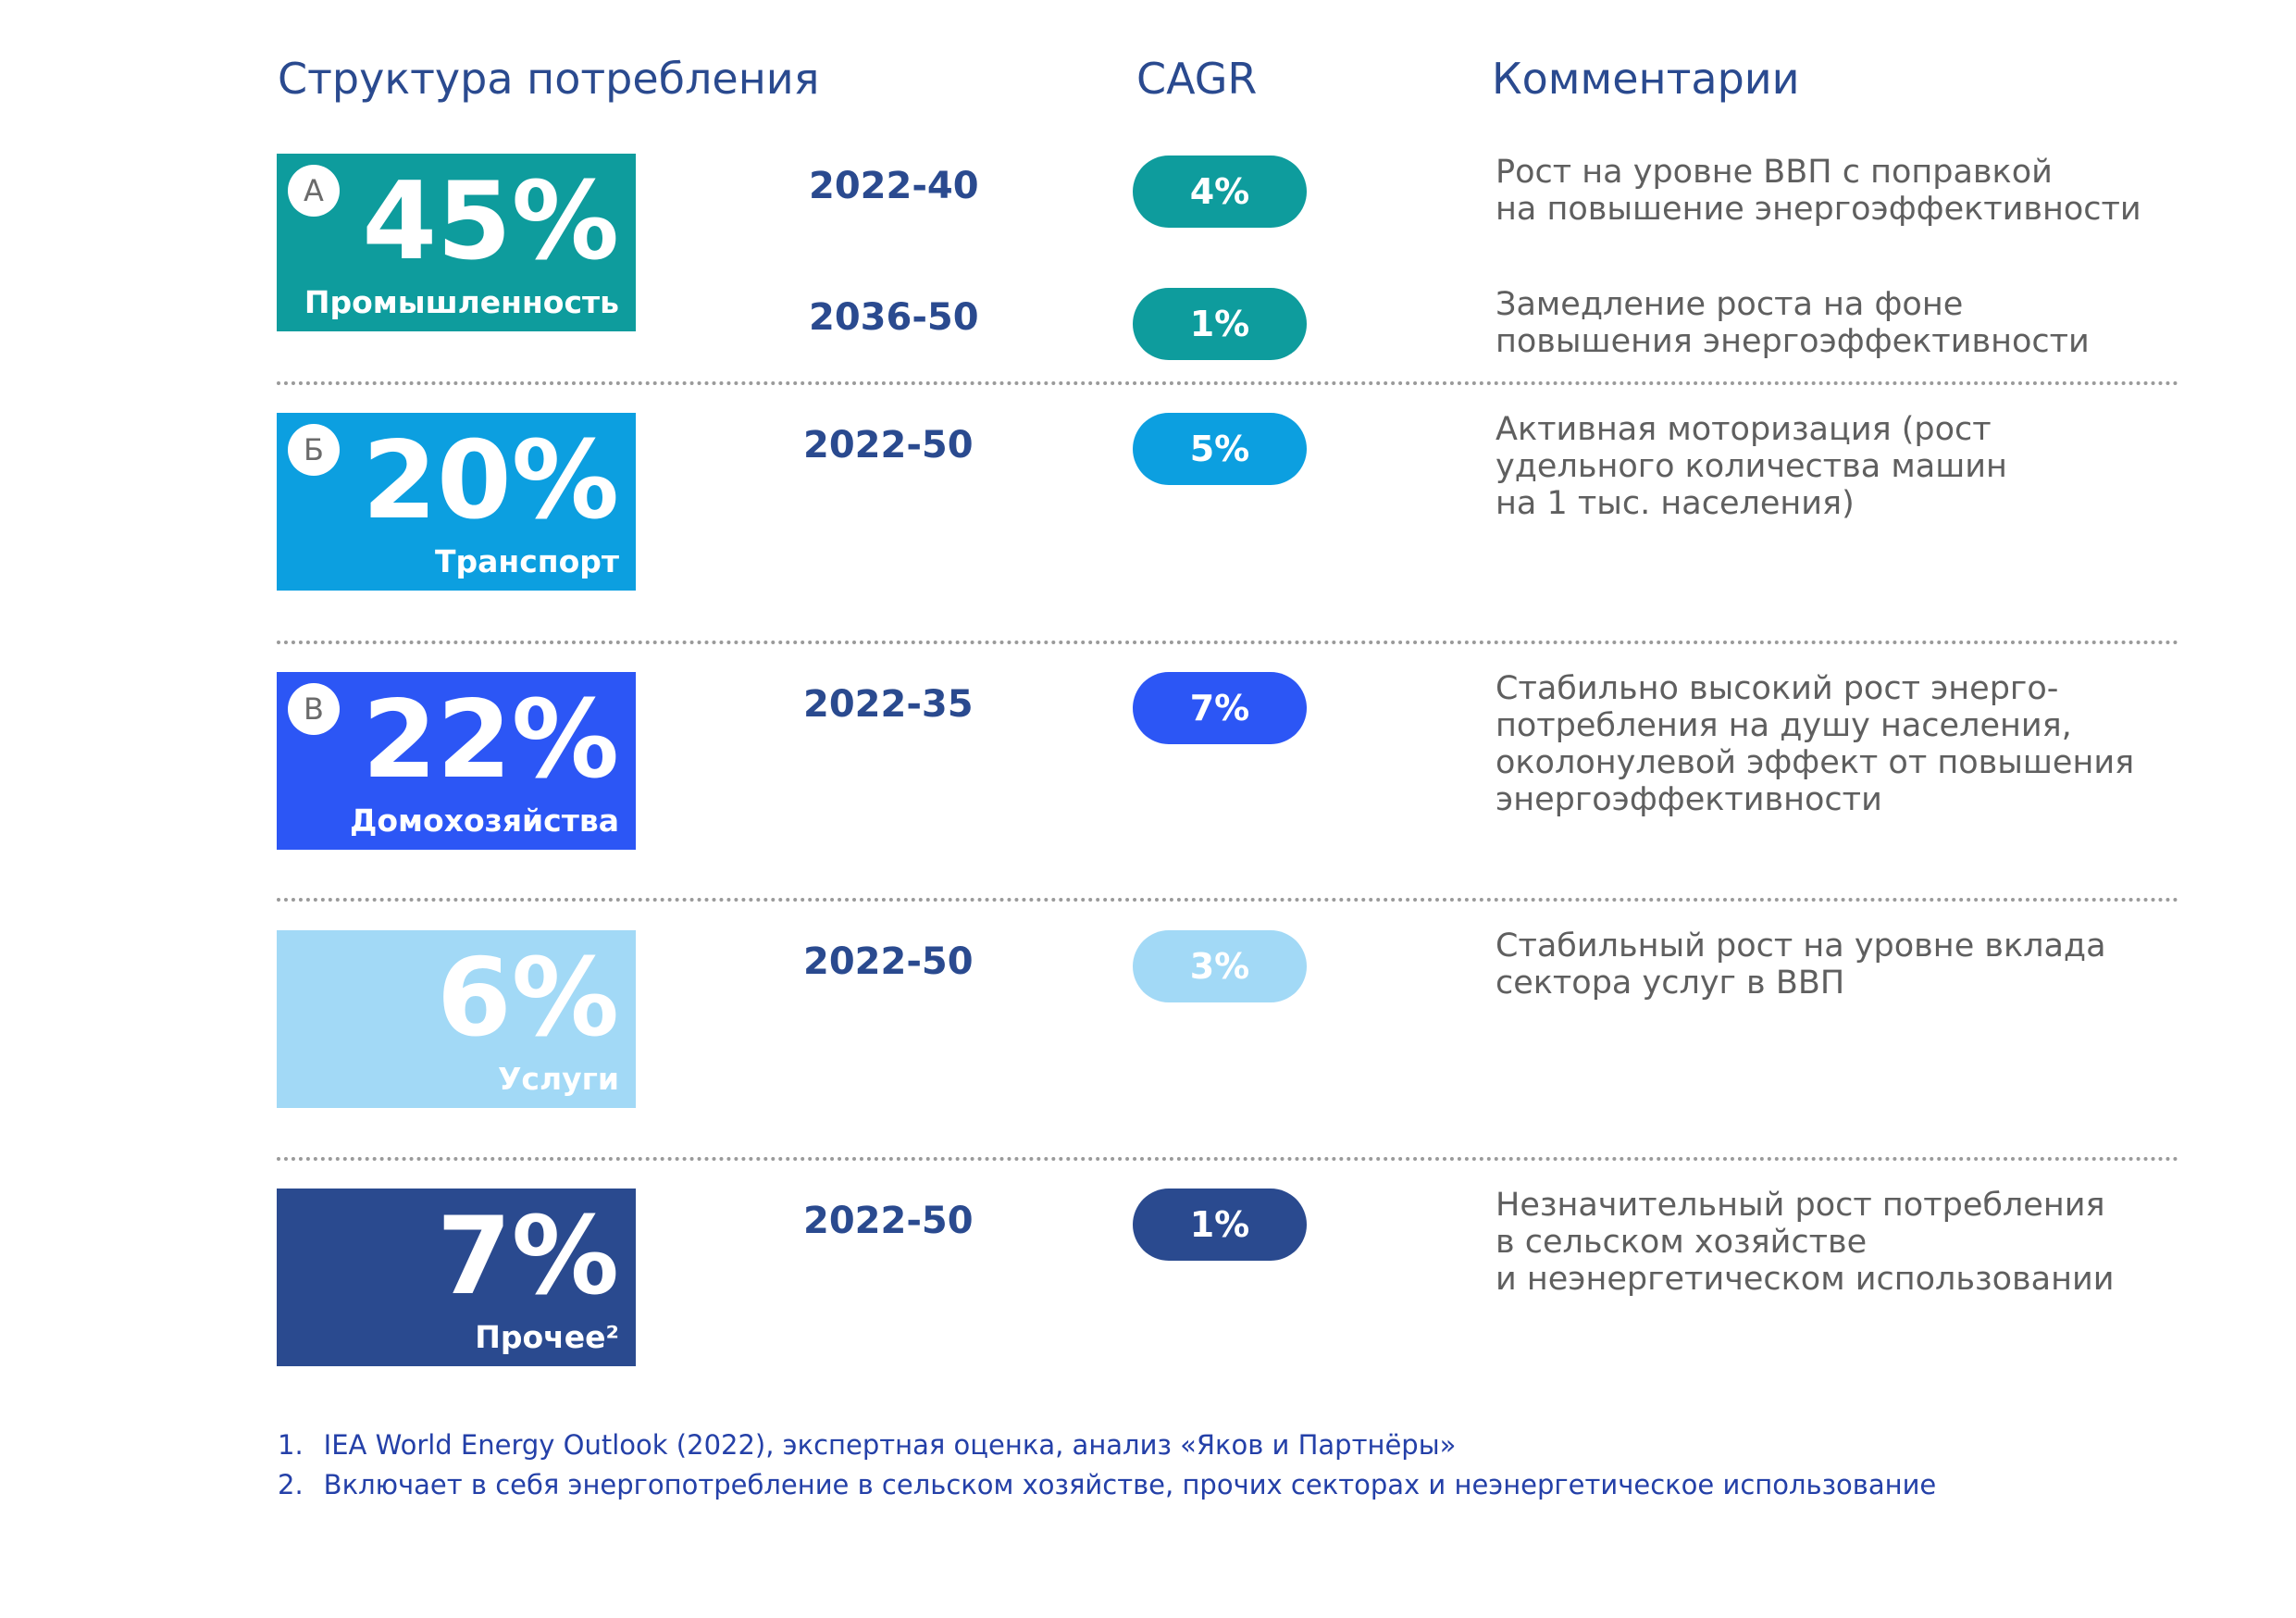  I want to click on sector-box-industry: А 45% Промышленность, so click(457, 242).